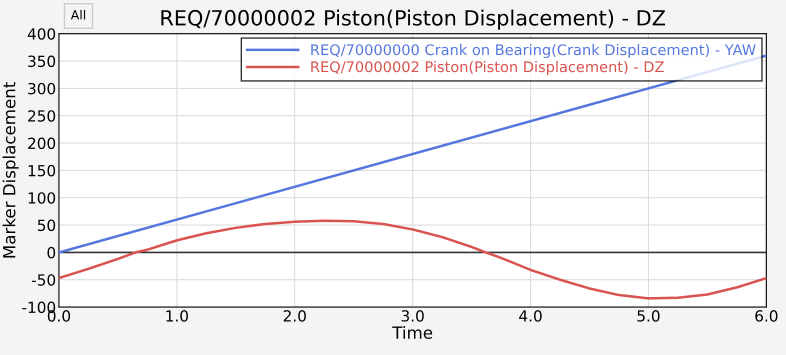  I want to click on x-tick-label: 5.0, so click(648, 316).